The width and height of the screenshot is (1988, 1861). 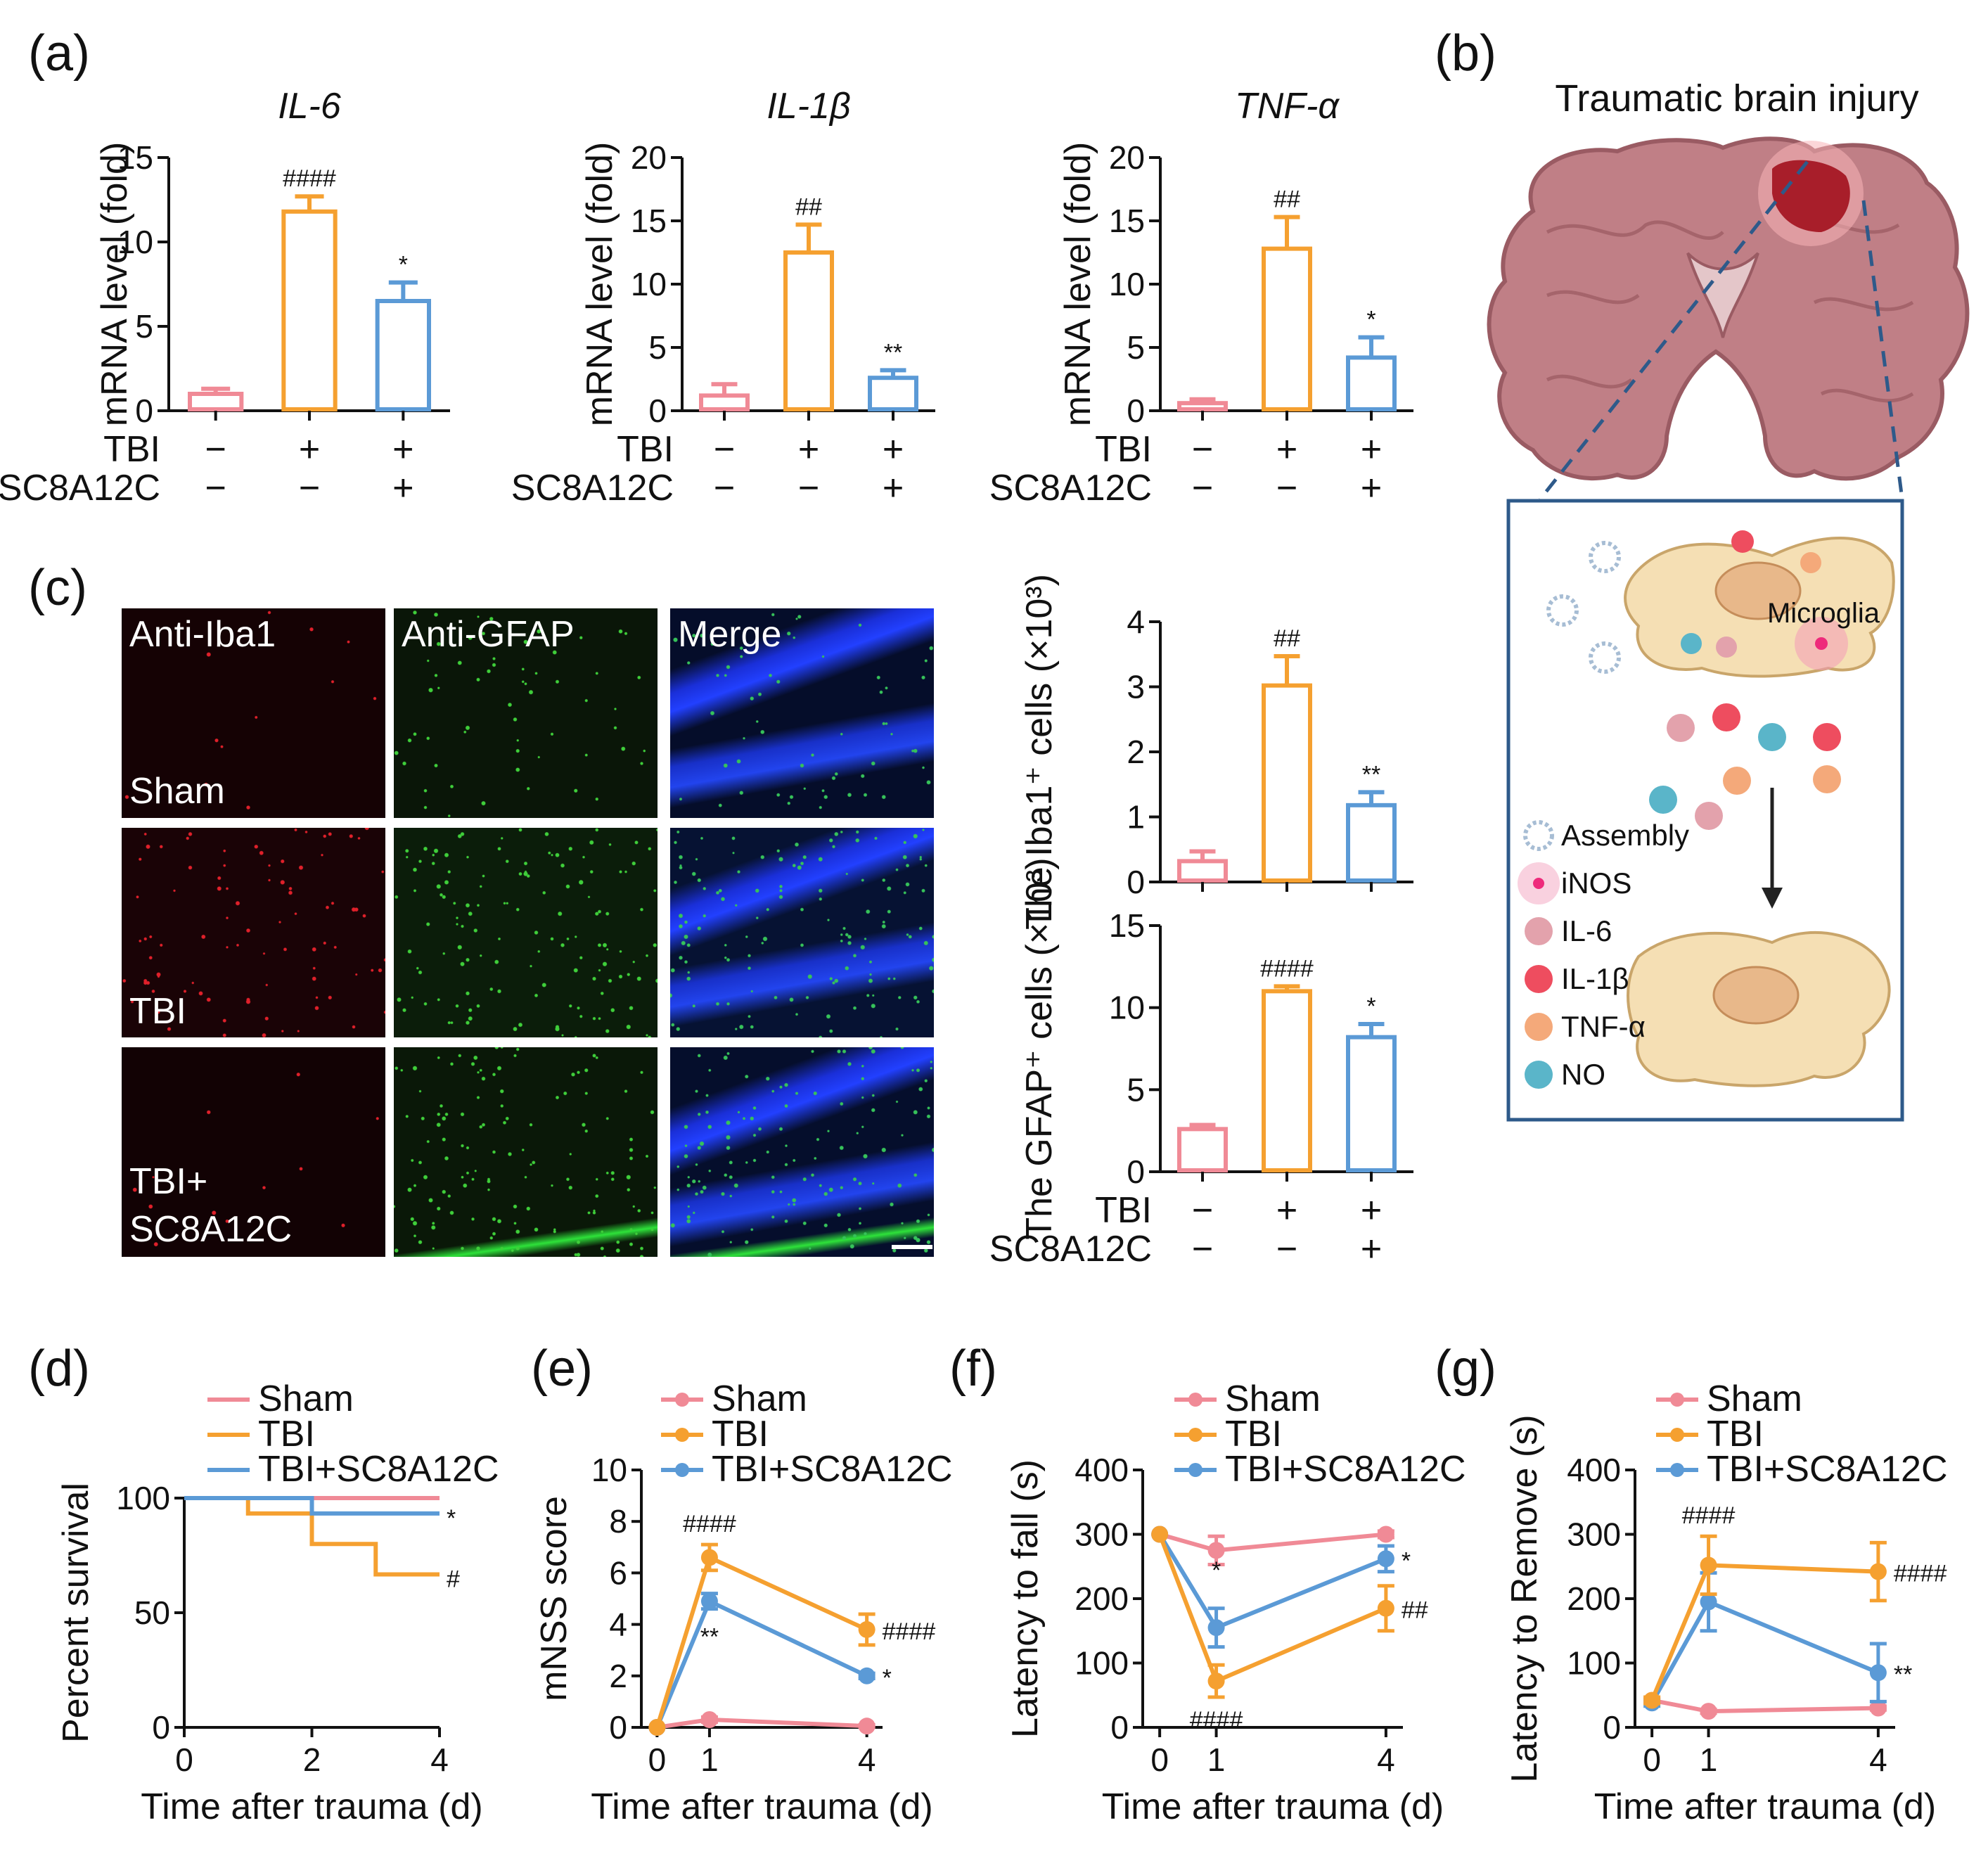 I want to click on micrograph-column-label: Anti-GFAP, so click(x=488, y=635).